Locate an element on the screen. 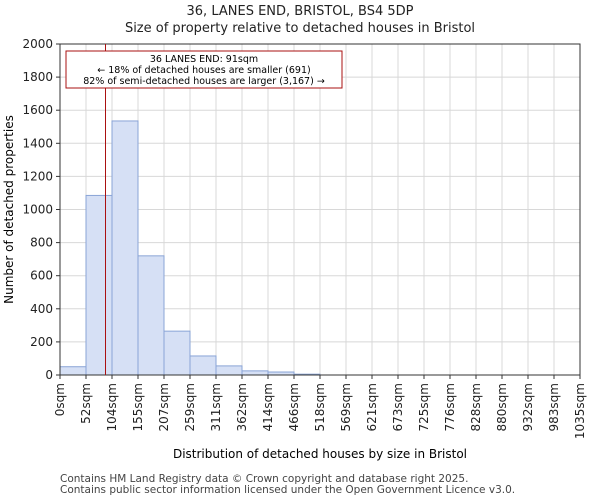  y-tick-label-9: 1800 is located at coordinates (37, 77).